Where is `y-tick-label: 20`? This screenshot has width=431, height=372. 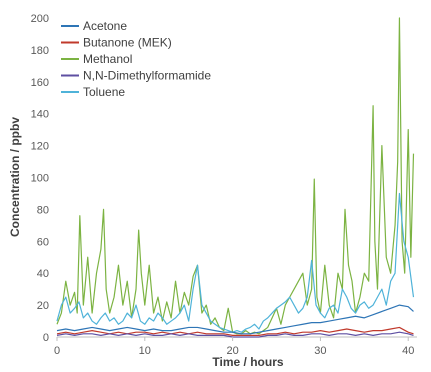
y-tick-label: 20 is located at coordinates (43, 306).